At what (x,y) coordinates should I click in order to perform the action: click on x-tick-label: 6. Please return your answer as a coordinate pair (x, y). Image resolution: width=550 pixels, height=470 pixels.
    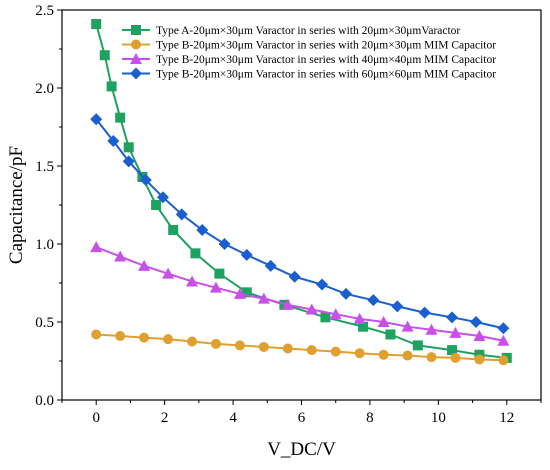
    Looking at the image, I should click on (302, 418).